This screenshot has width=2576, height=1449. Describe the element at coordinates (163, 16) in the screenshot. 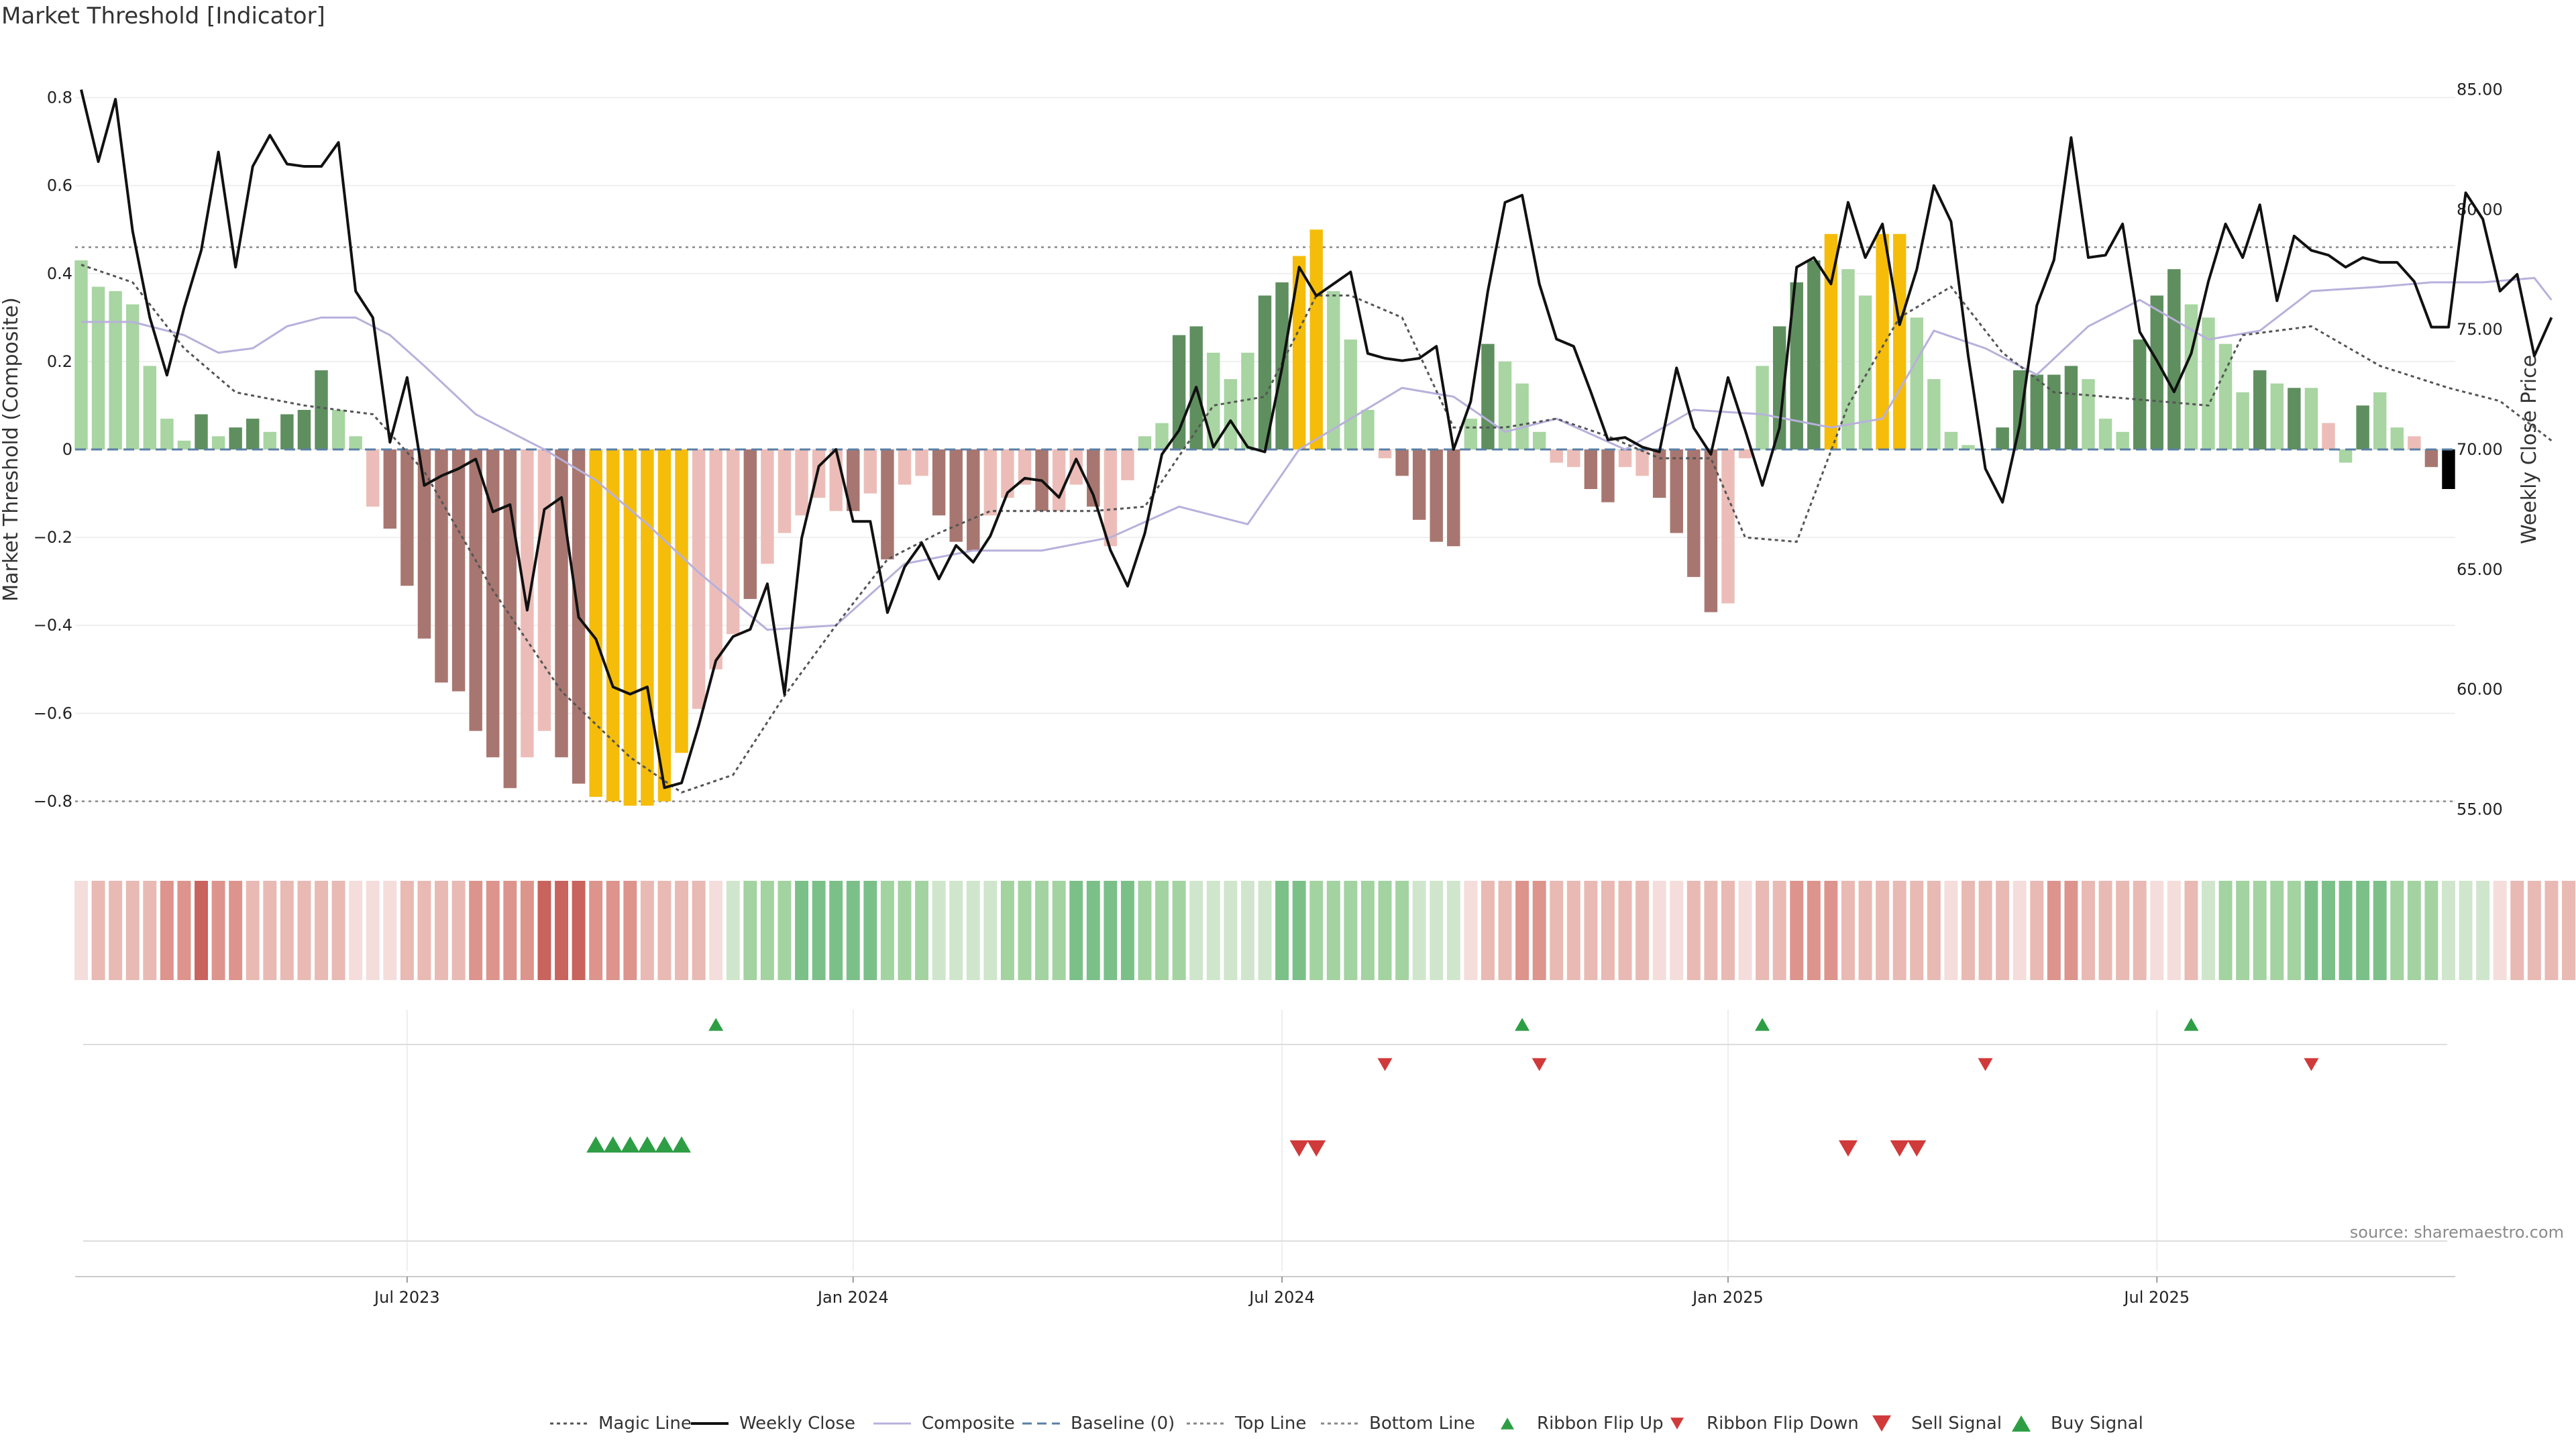

I see `page-title: Market Threshold [Indicator]` at that location.